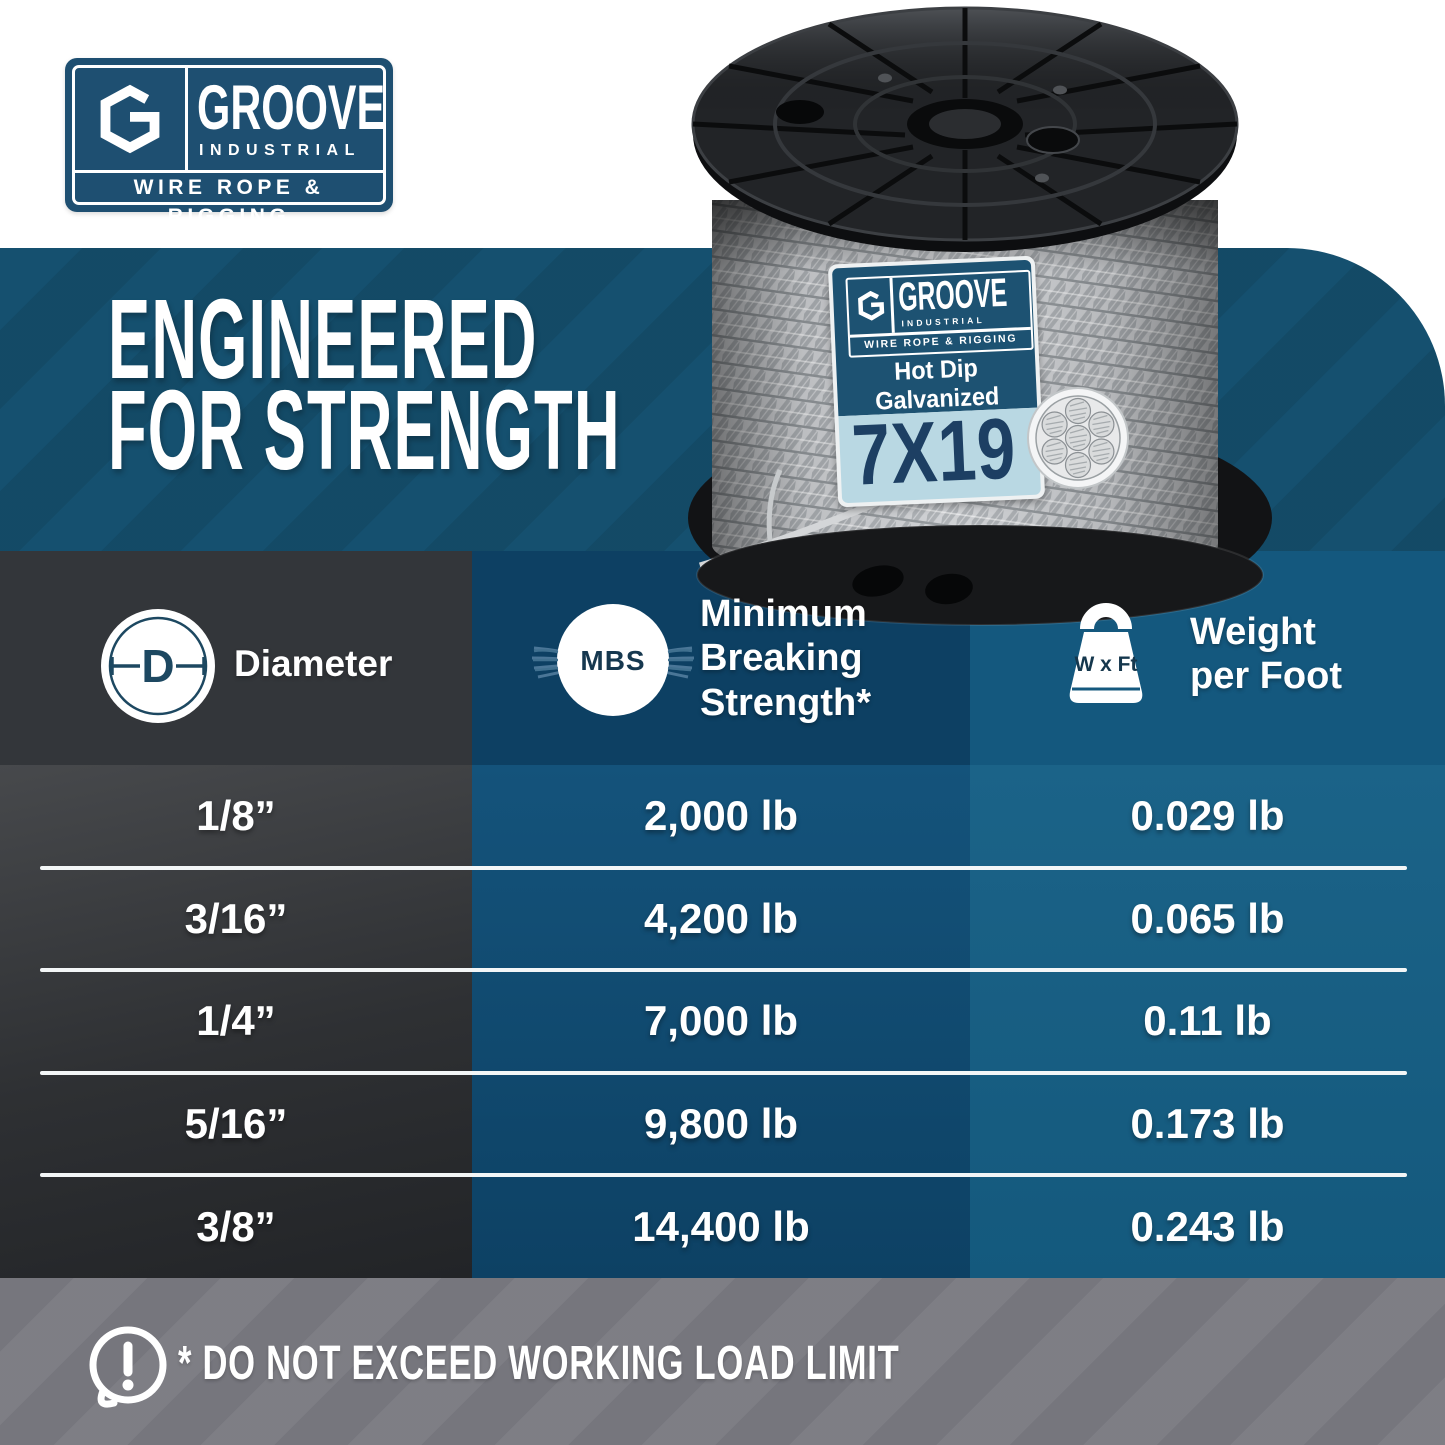  What do you see at coordinates (236, 815) in the screenshot?
I see `cell-diameter: 1/8”` at bounding box center [236, 815].